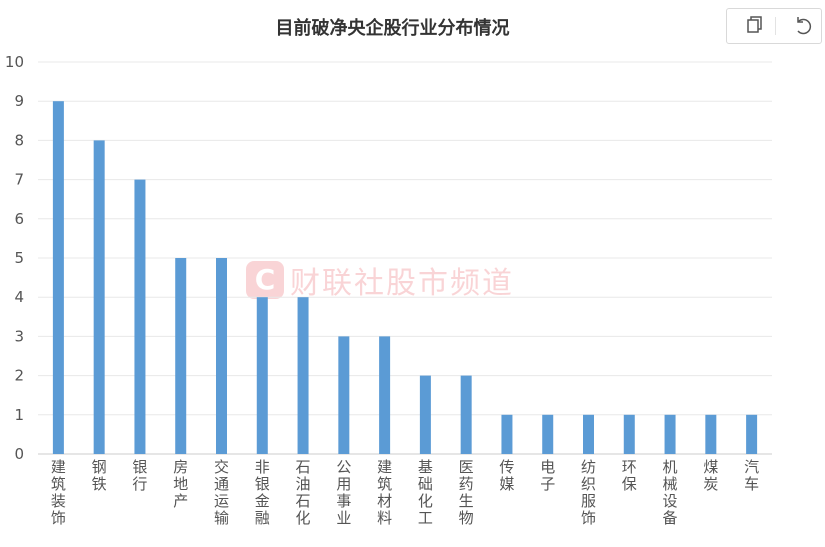 This screenshot has width=825, height=547. Describe the element at coordinates (547, 475) in the screenshot. I see `x-tick-label: 电子` at that location.